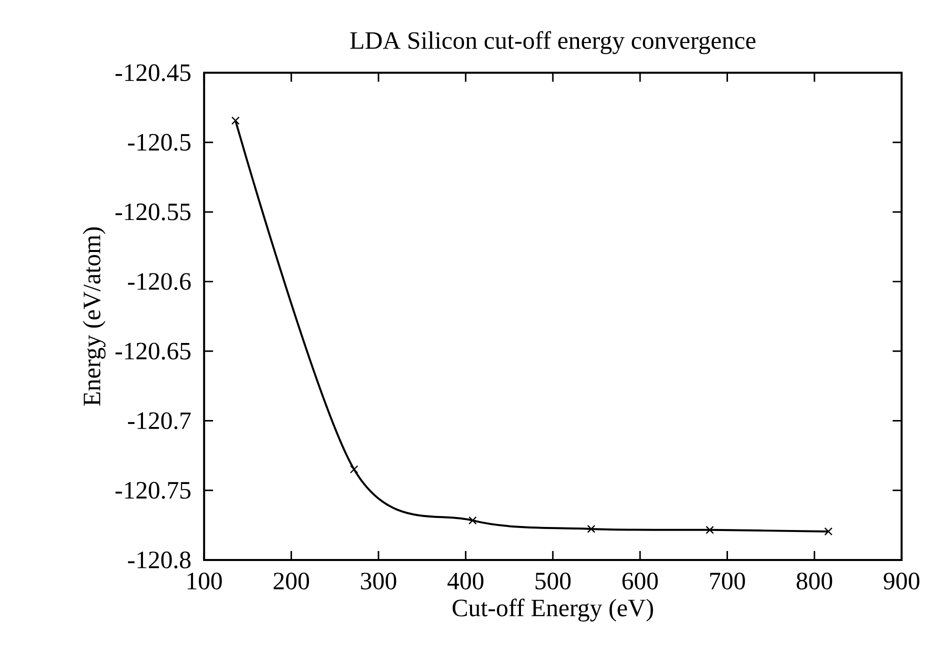 Image resolution: width=936 pixels, height=650 pixels. What do you see at coordinates (902, 581) in the screenshot?
I see `x-tick-label: 900` at bounding box center [902, 581].